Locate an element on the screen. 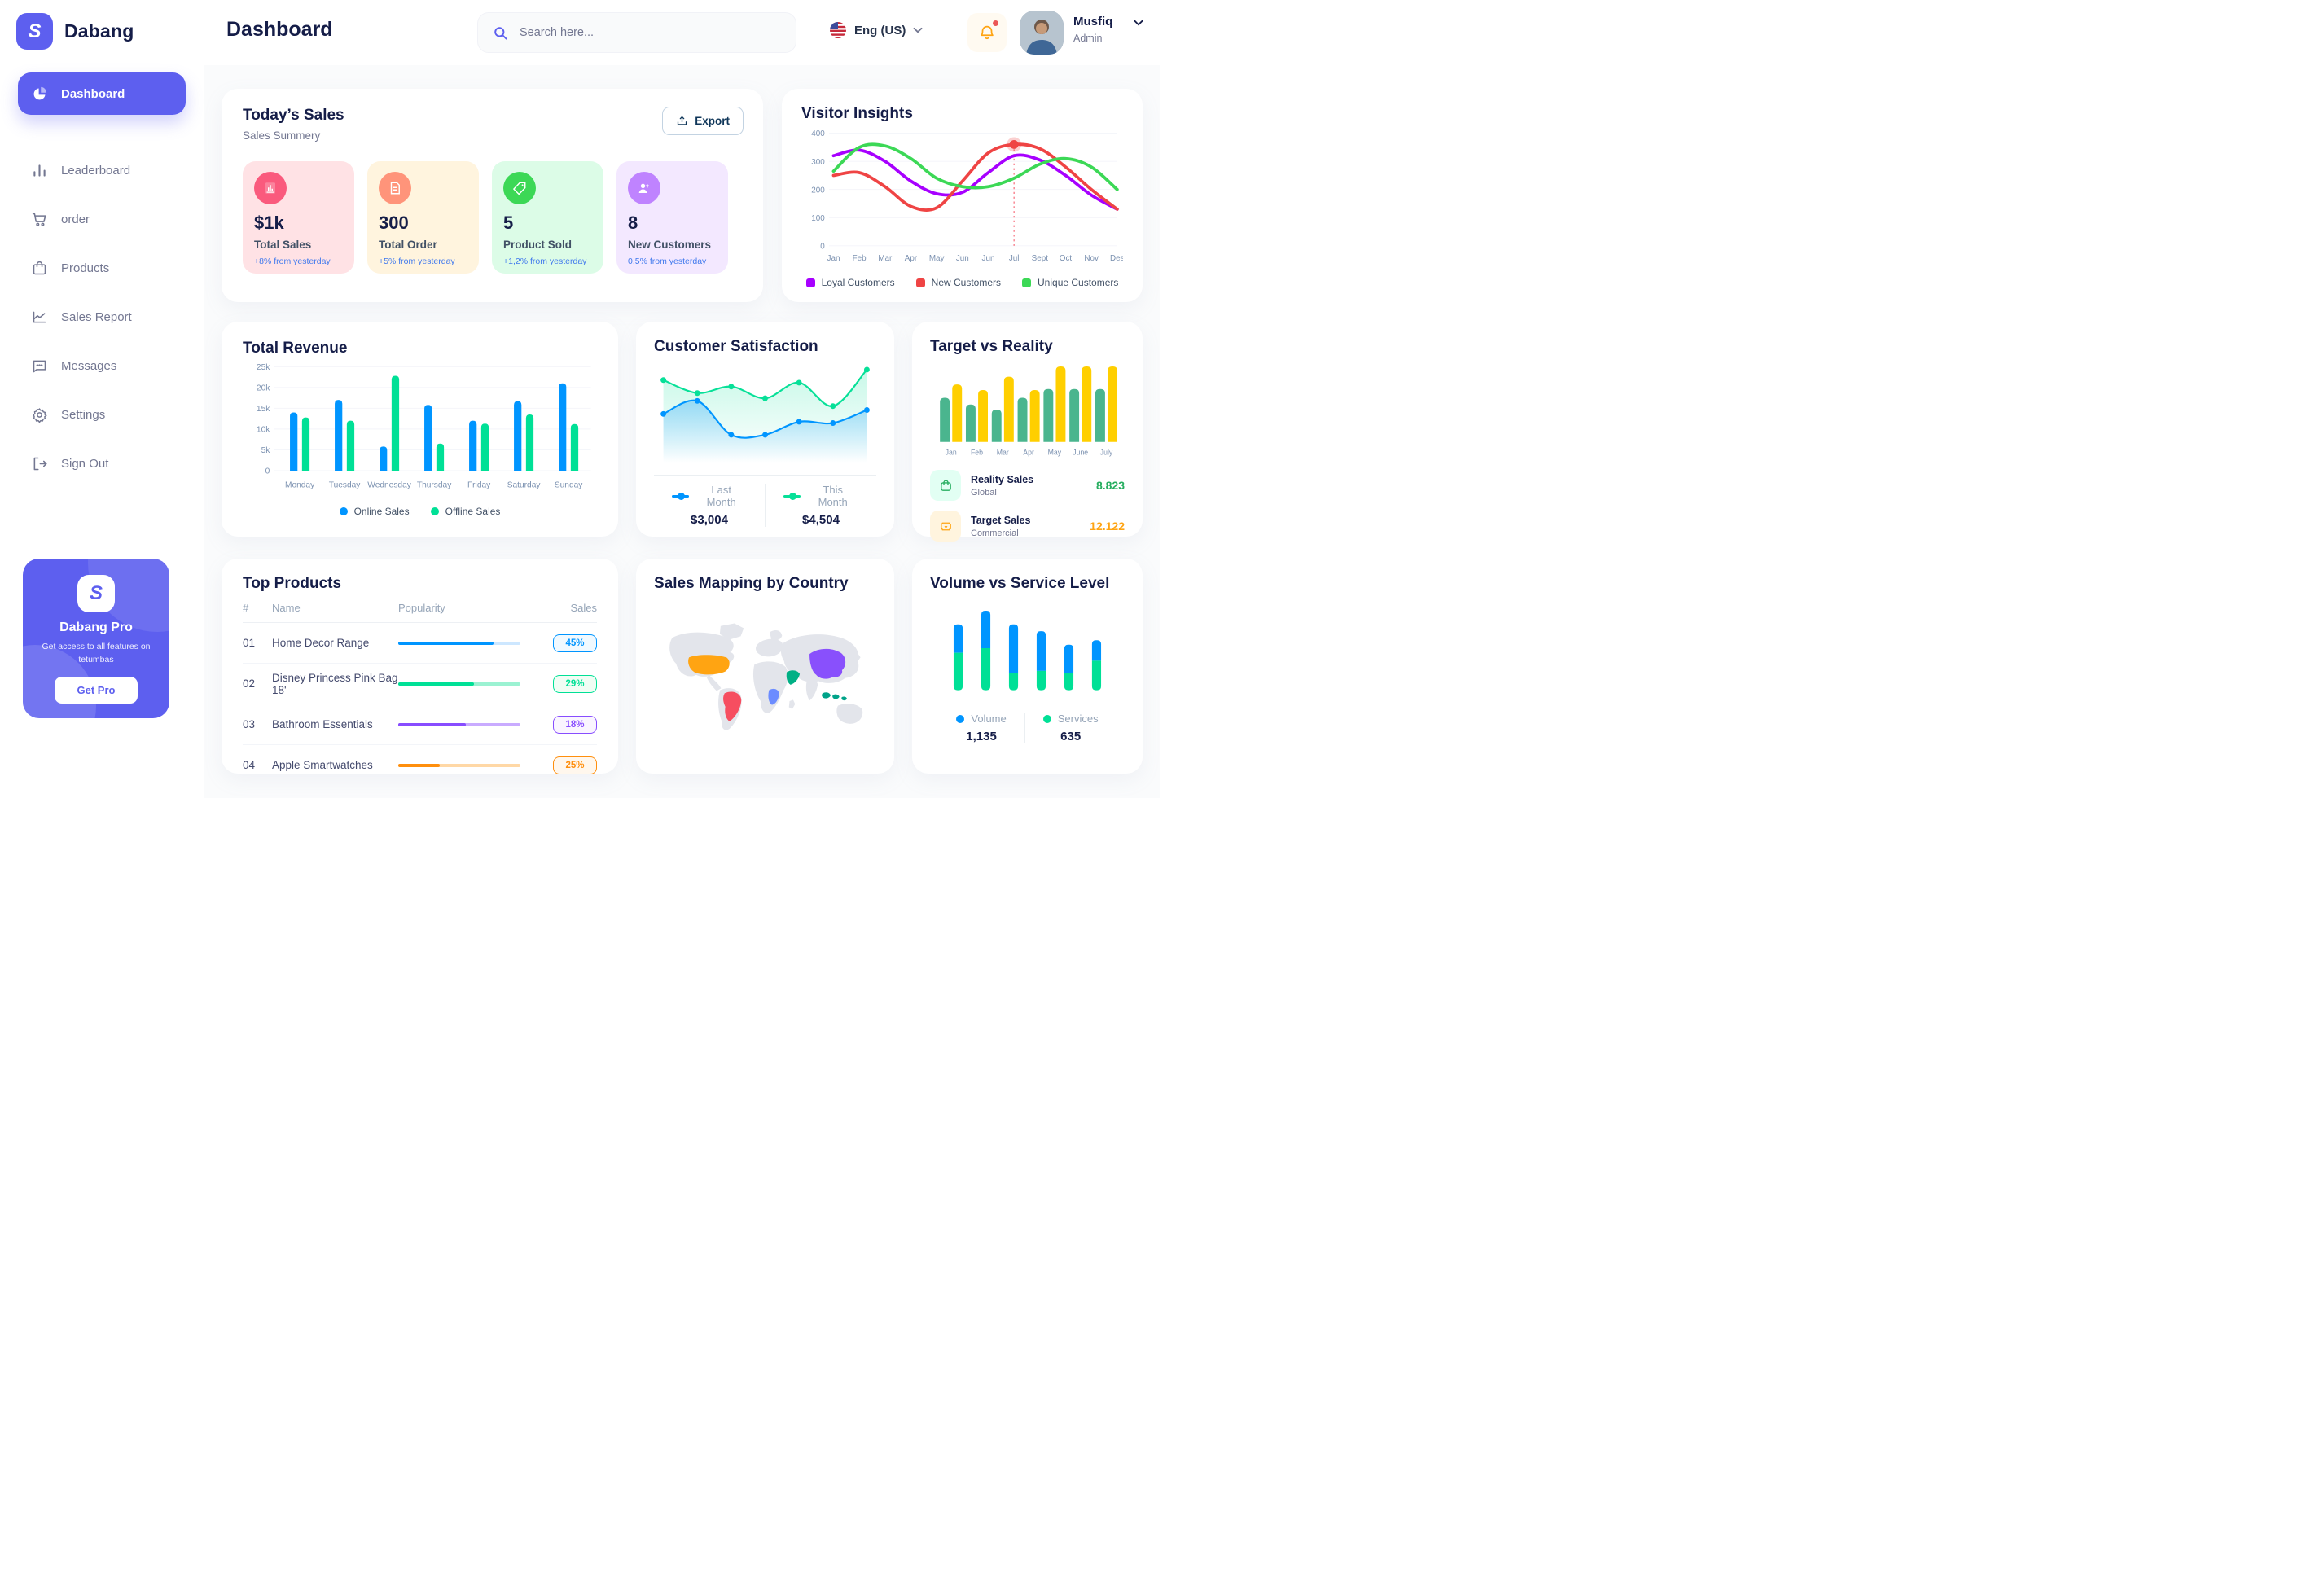 This screenshot has width=2321, height=1596. stat-label: Total Sales is located at coordinates (283, 245).